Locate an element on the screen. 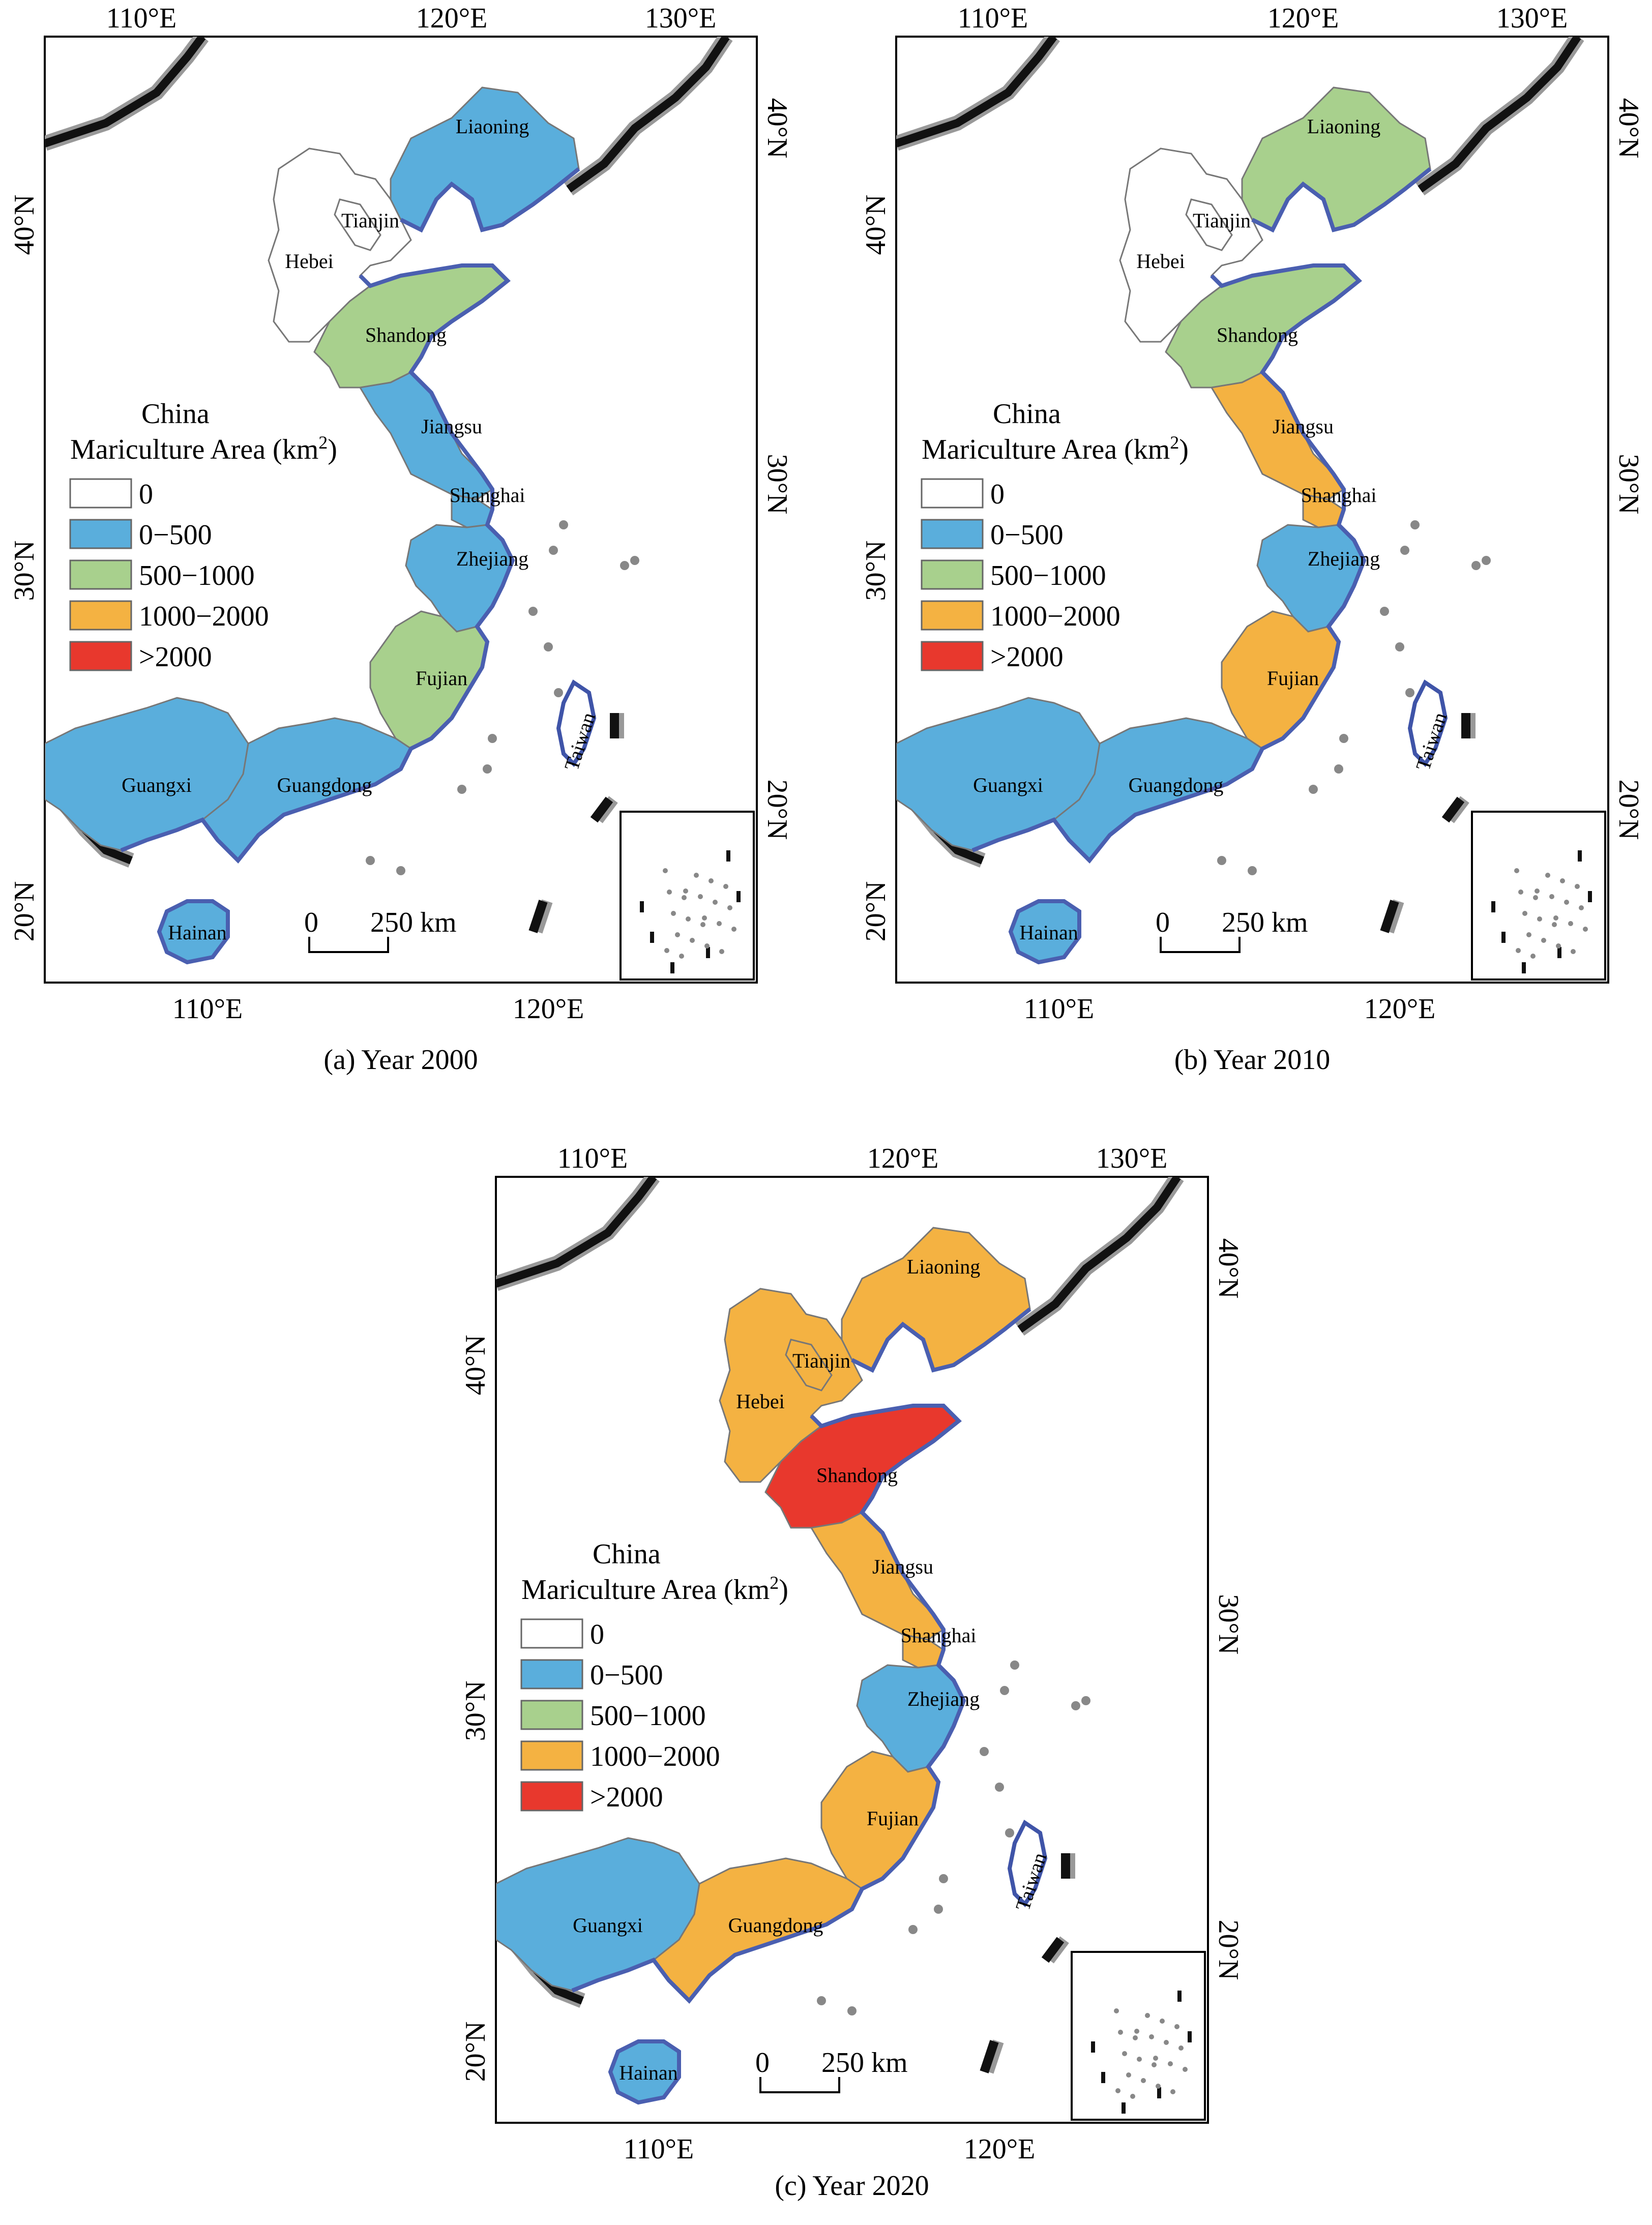  tick-right: 30°N is located at coordinates (1628, 484).